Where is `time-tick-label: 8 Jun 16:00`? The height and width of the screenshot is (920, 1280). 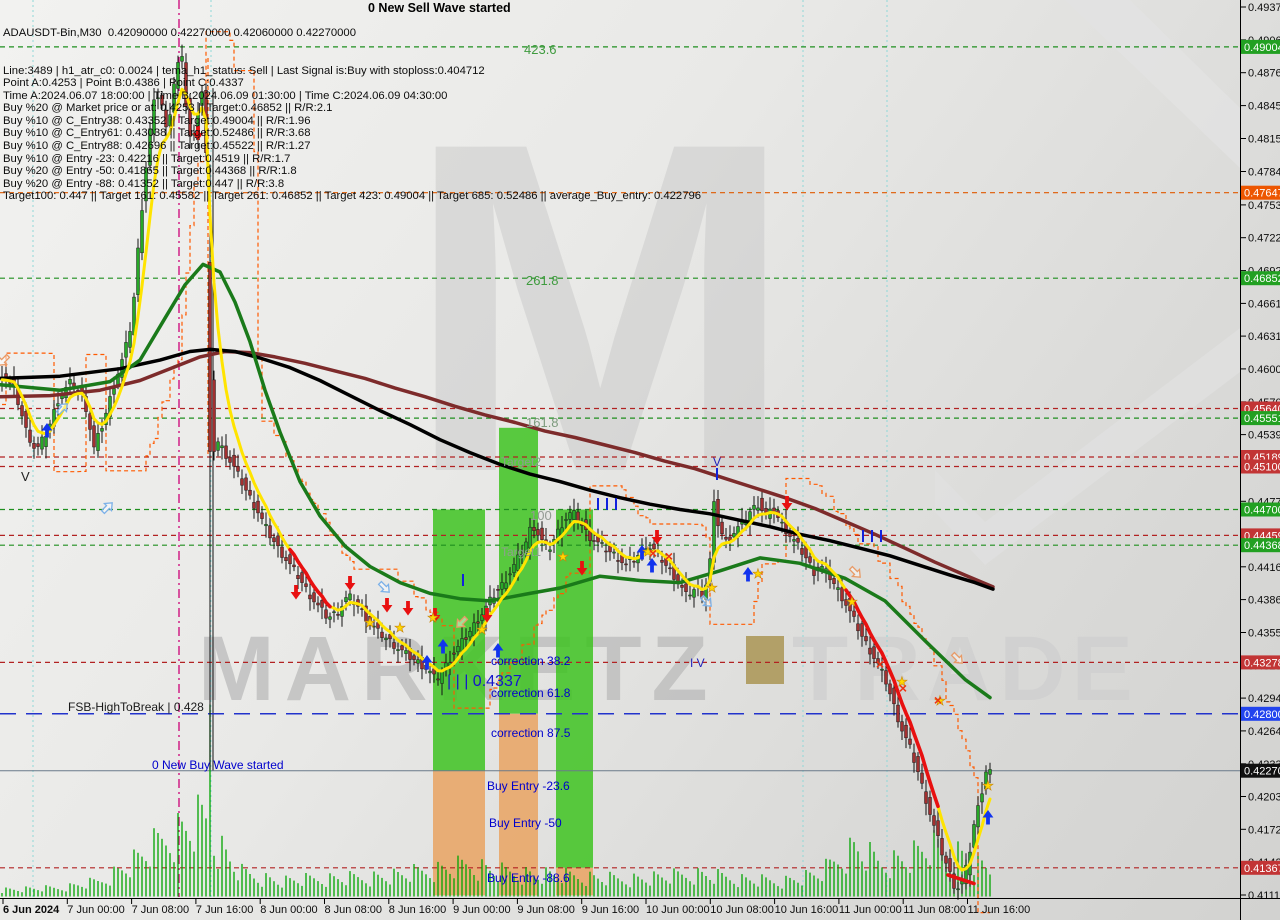
time-tick-label: 8 Jun 16:00 is located at coordinates (418, 910).